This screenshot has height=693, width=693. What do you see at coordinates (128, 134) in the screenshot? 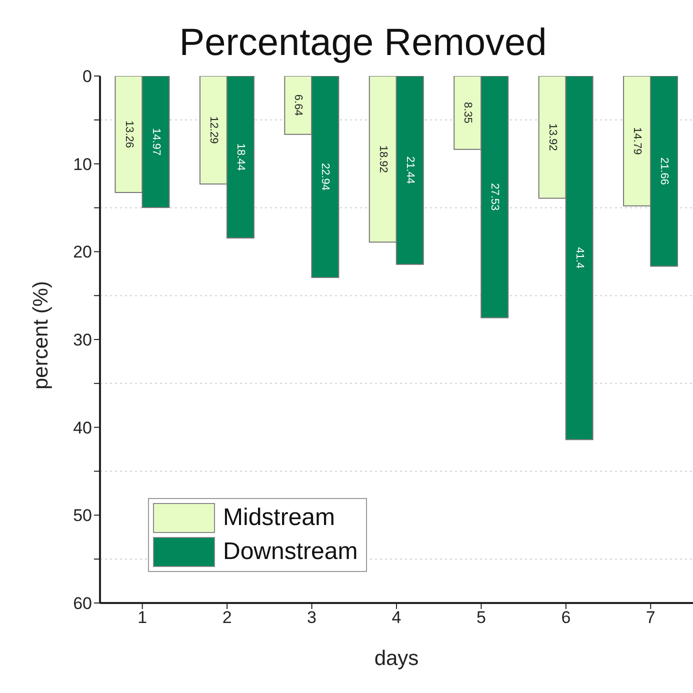
I see `data-label: 13.26` at bounding box center [128, 134].